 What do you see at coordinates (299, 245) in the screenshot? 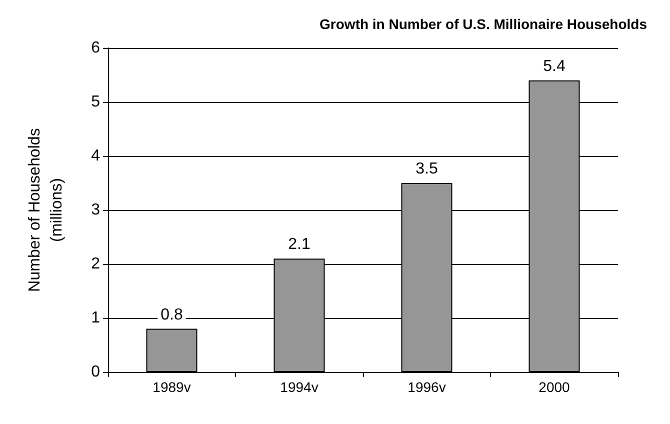
I see `data-label: 2.1` at bounding box center [299, 245].